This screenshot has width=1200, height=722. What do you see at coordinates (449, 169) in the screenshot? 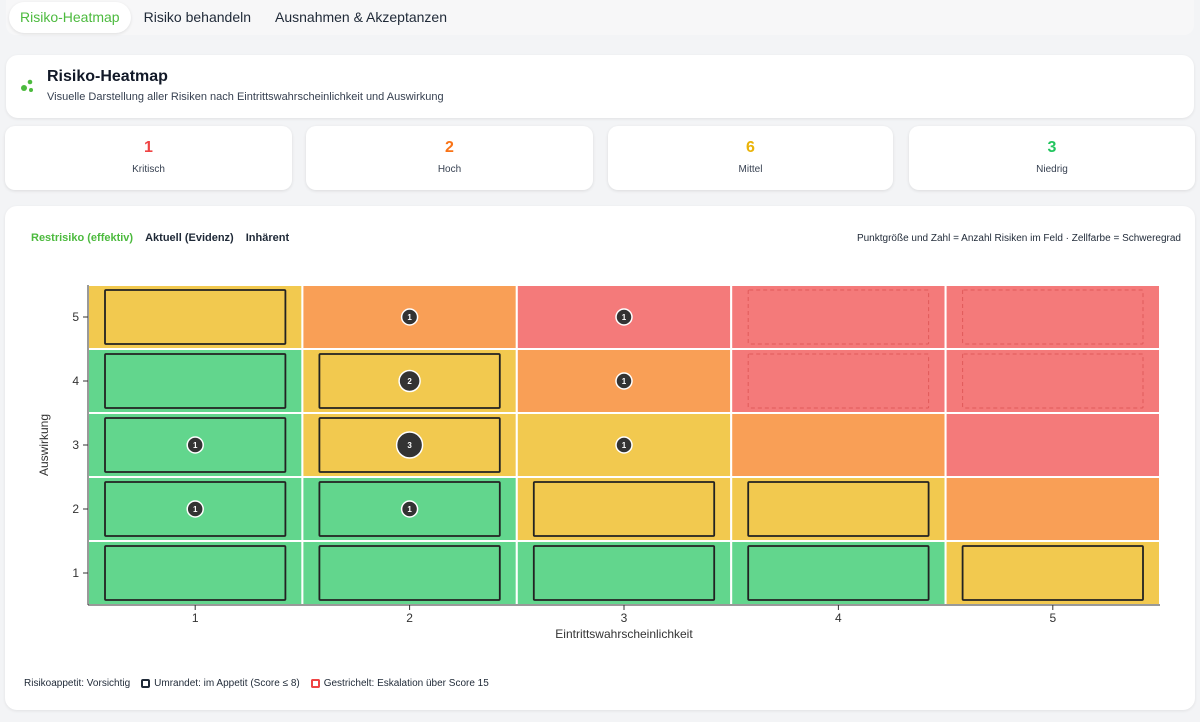
I see `stat-label: Hoch` at bounding box center [449, 169].